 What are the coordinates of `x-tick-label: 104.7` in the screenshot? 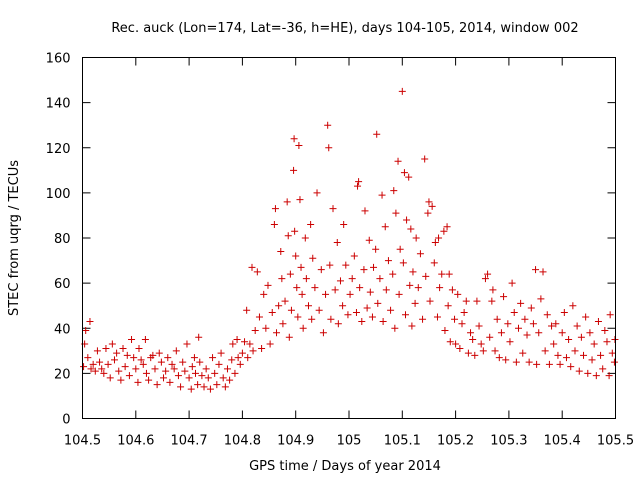 It's located at (188, 441).